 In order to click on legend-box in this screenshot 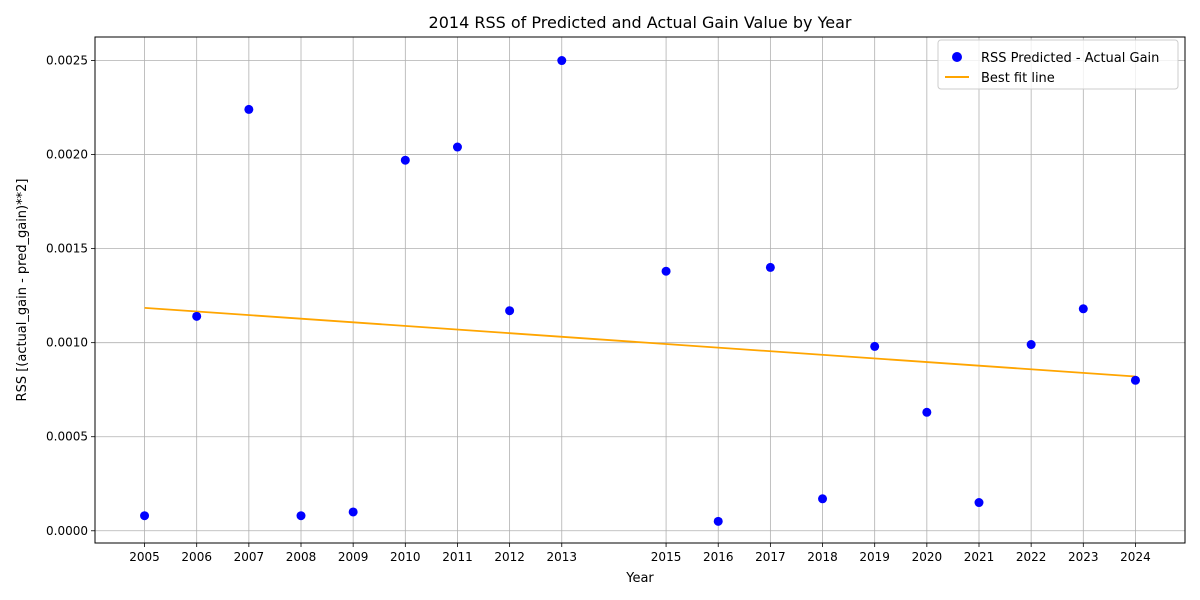, I will do `click(1058, 64)`.